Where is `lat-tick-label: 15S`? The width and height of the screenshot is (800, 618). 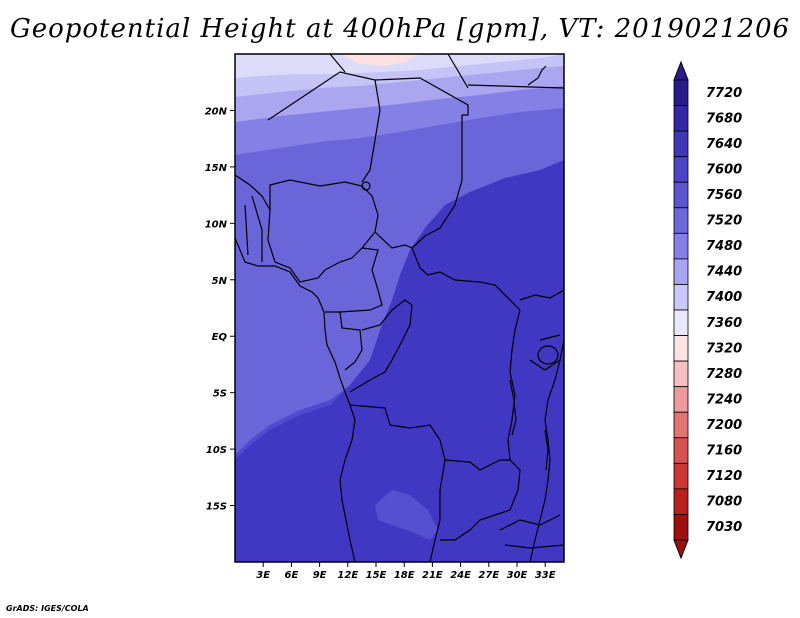 lat-tick-label: 15S is located at coordinates (216, 507).